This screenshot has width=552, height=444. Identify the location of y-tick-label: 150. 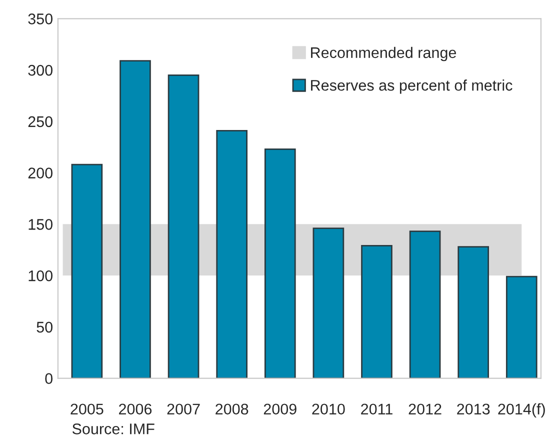
(40, 224).